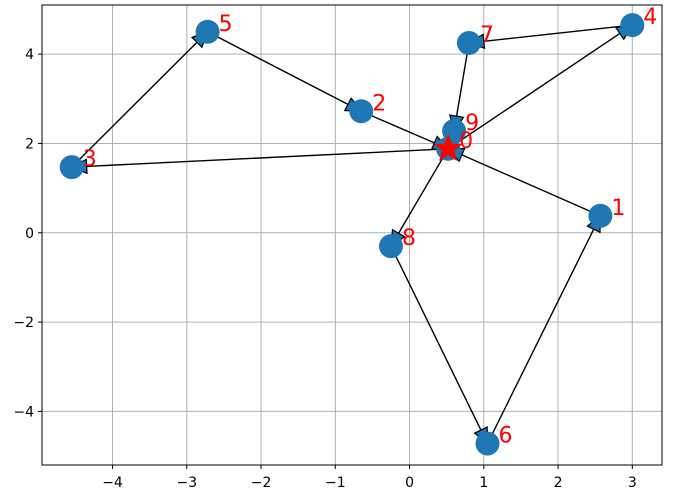 The image size is (678, 498). Describe the element at coordinates (112, 483) in the screenshot. I see `x-tick-label: −4` at that location.